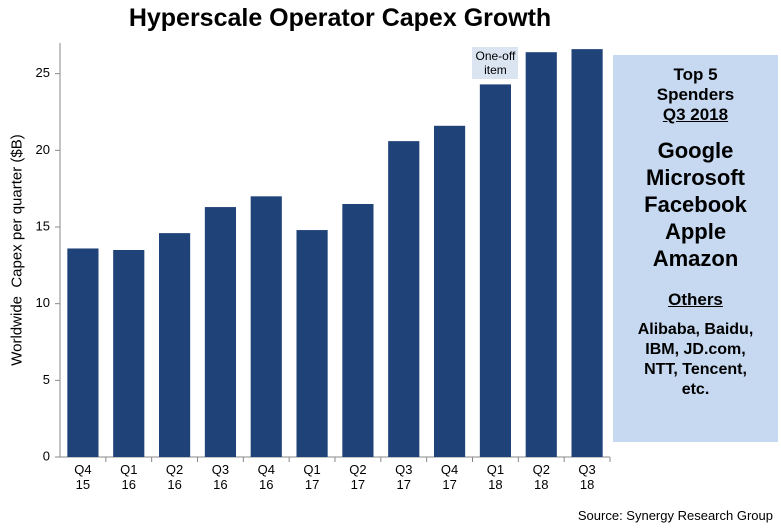  What do you see at coordinates (129, 477) in the screenshot?
I see `x-tick-label: Q1 16` at bounding box center [129, 477].